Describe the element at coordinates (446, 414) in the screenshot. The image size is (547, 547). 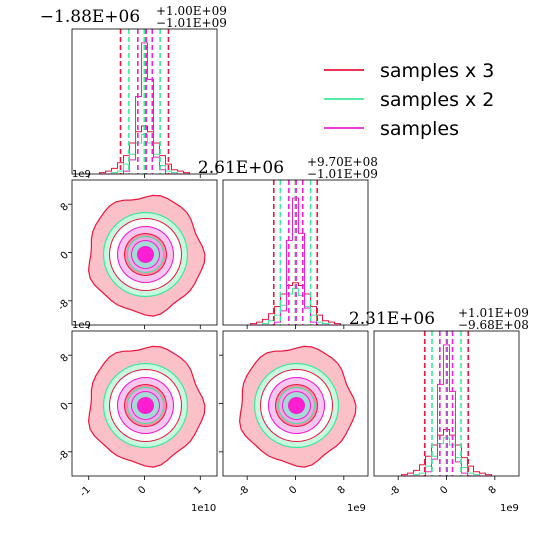
I see `histogram-panel-p2: -8 0 8` at that location.